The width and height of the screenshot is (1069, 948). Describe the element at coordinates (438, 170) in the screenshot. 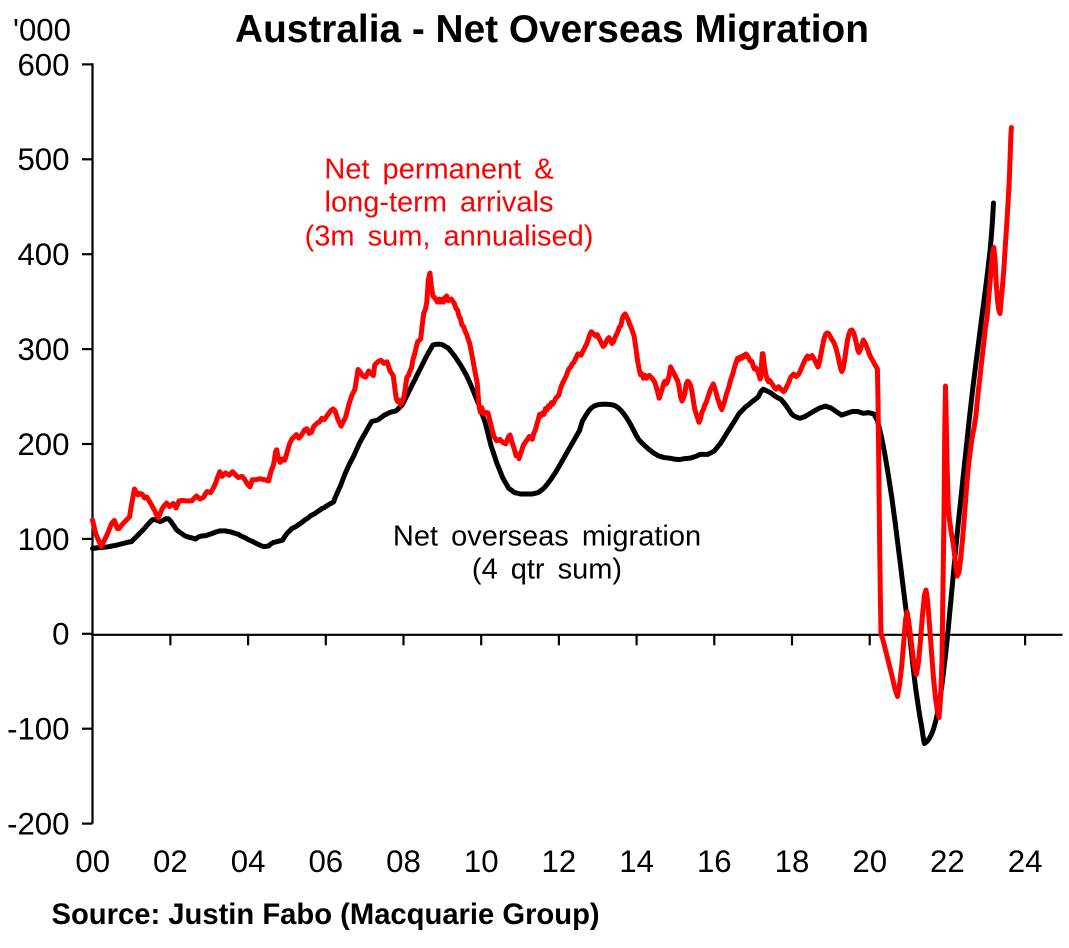

I see `svg-text: Net permanent &` at that location.